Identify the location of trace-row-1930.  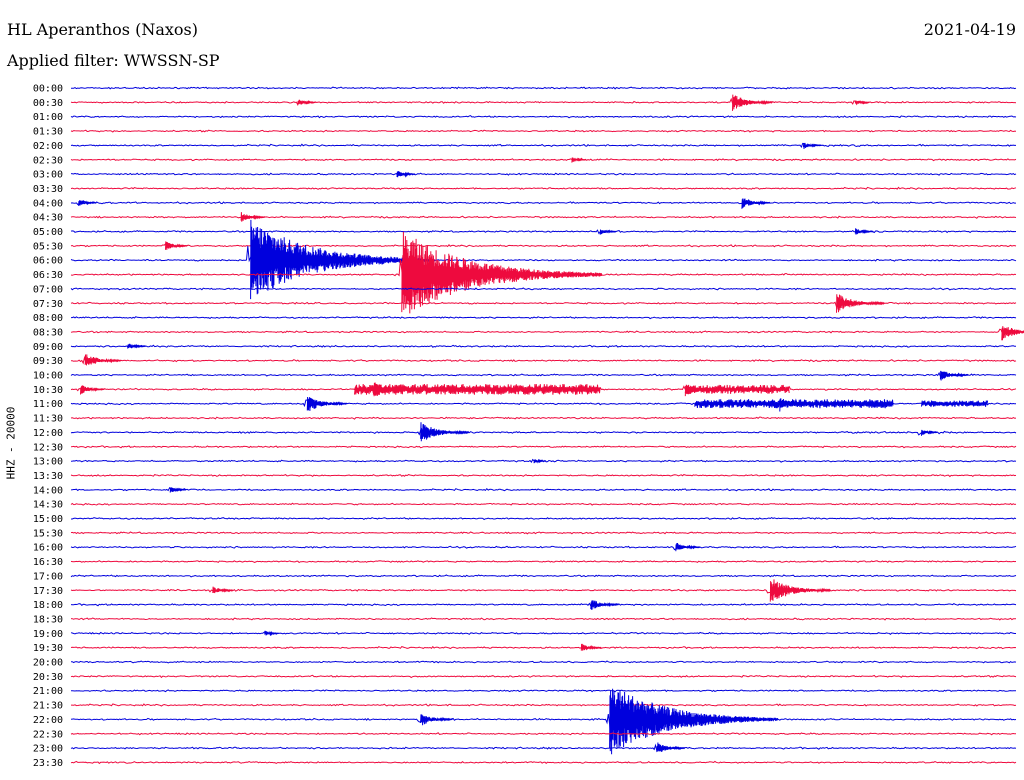
(543, 648).